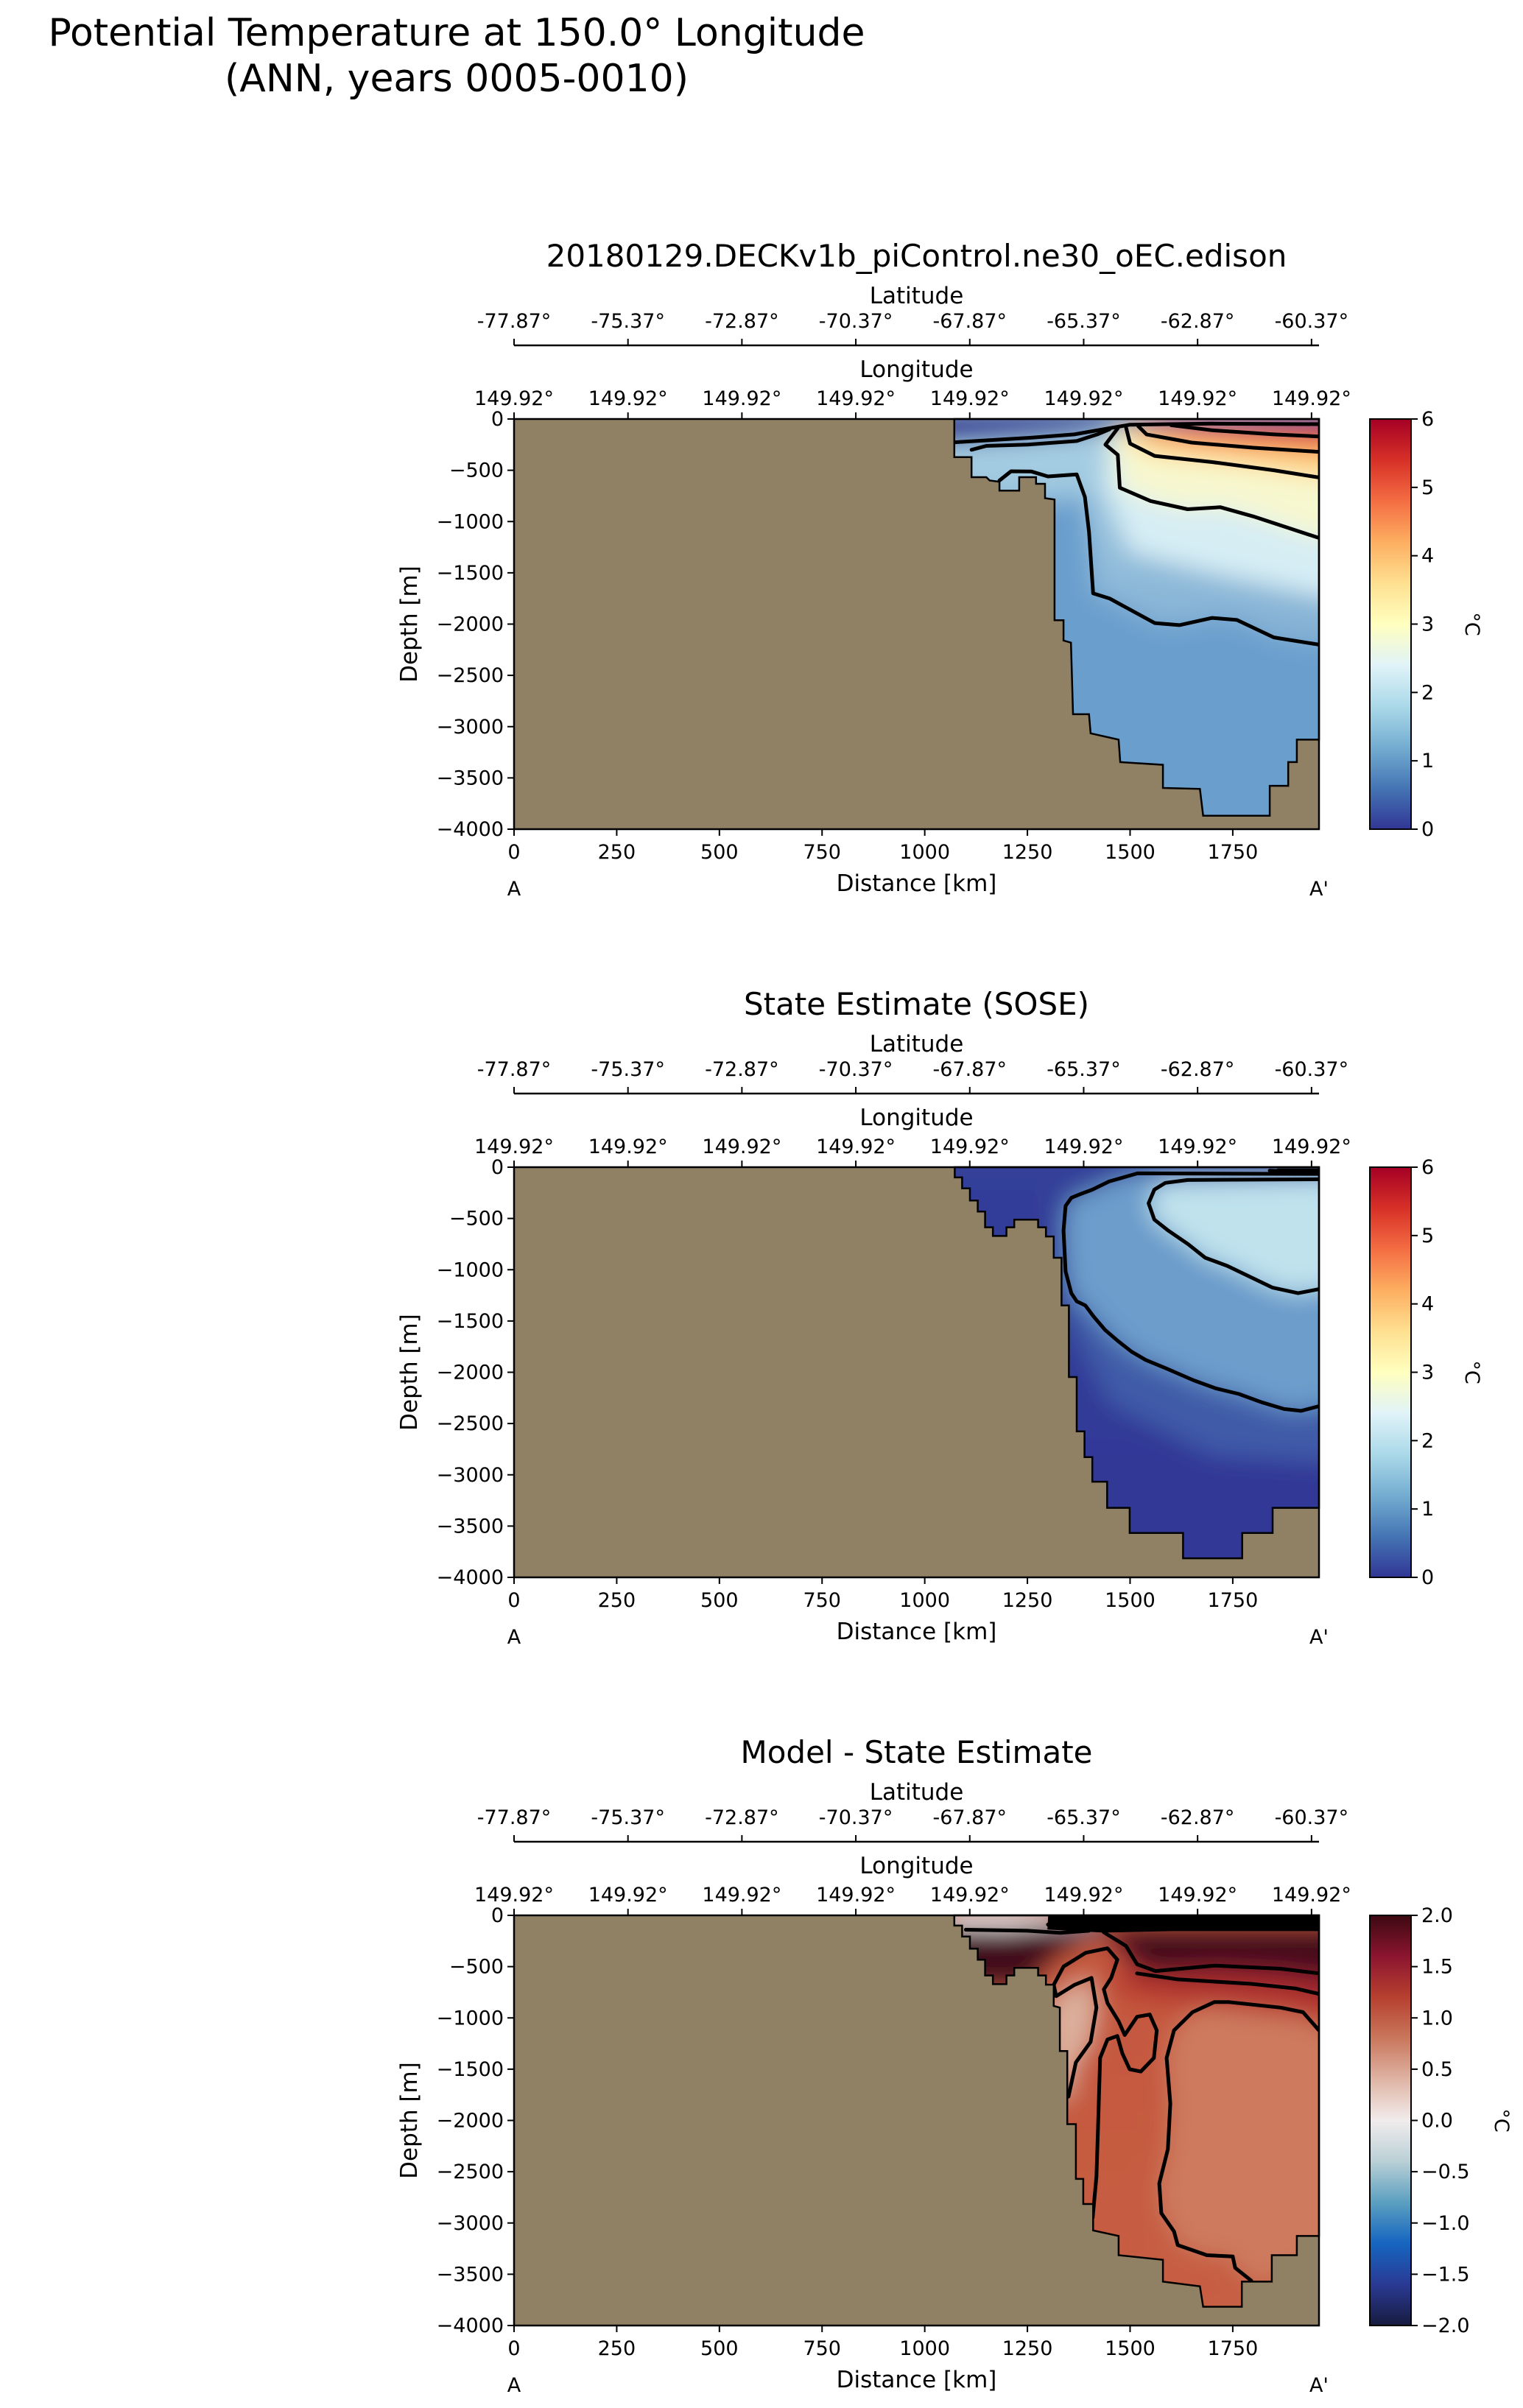 This screenshot has width=1523, height=2408. I want to click on latitude-tick-label: -72.87°, so click(742, 1069).